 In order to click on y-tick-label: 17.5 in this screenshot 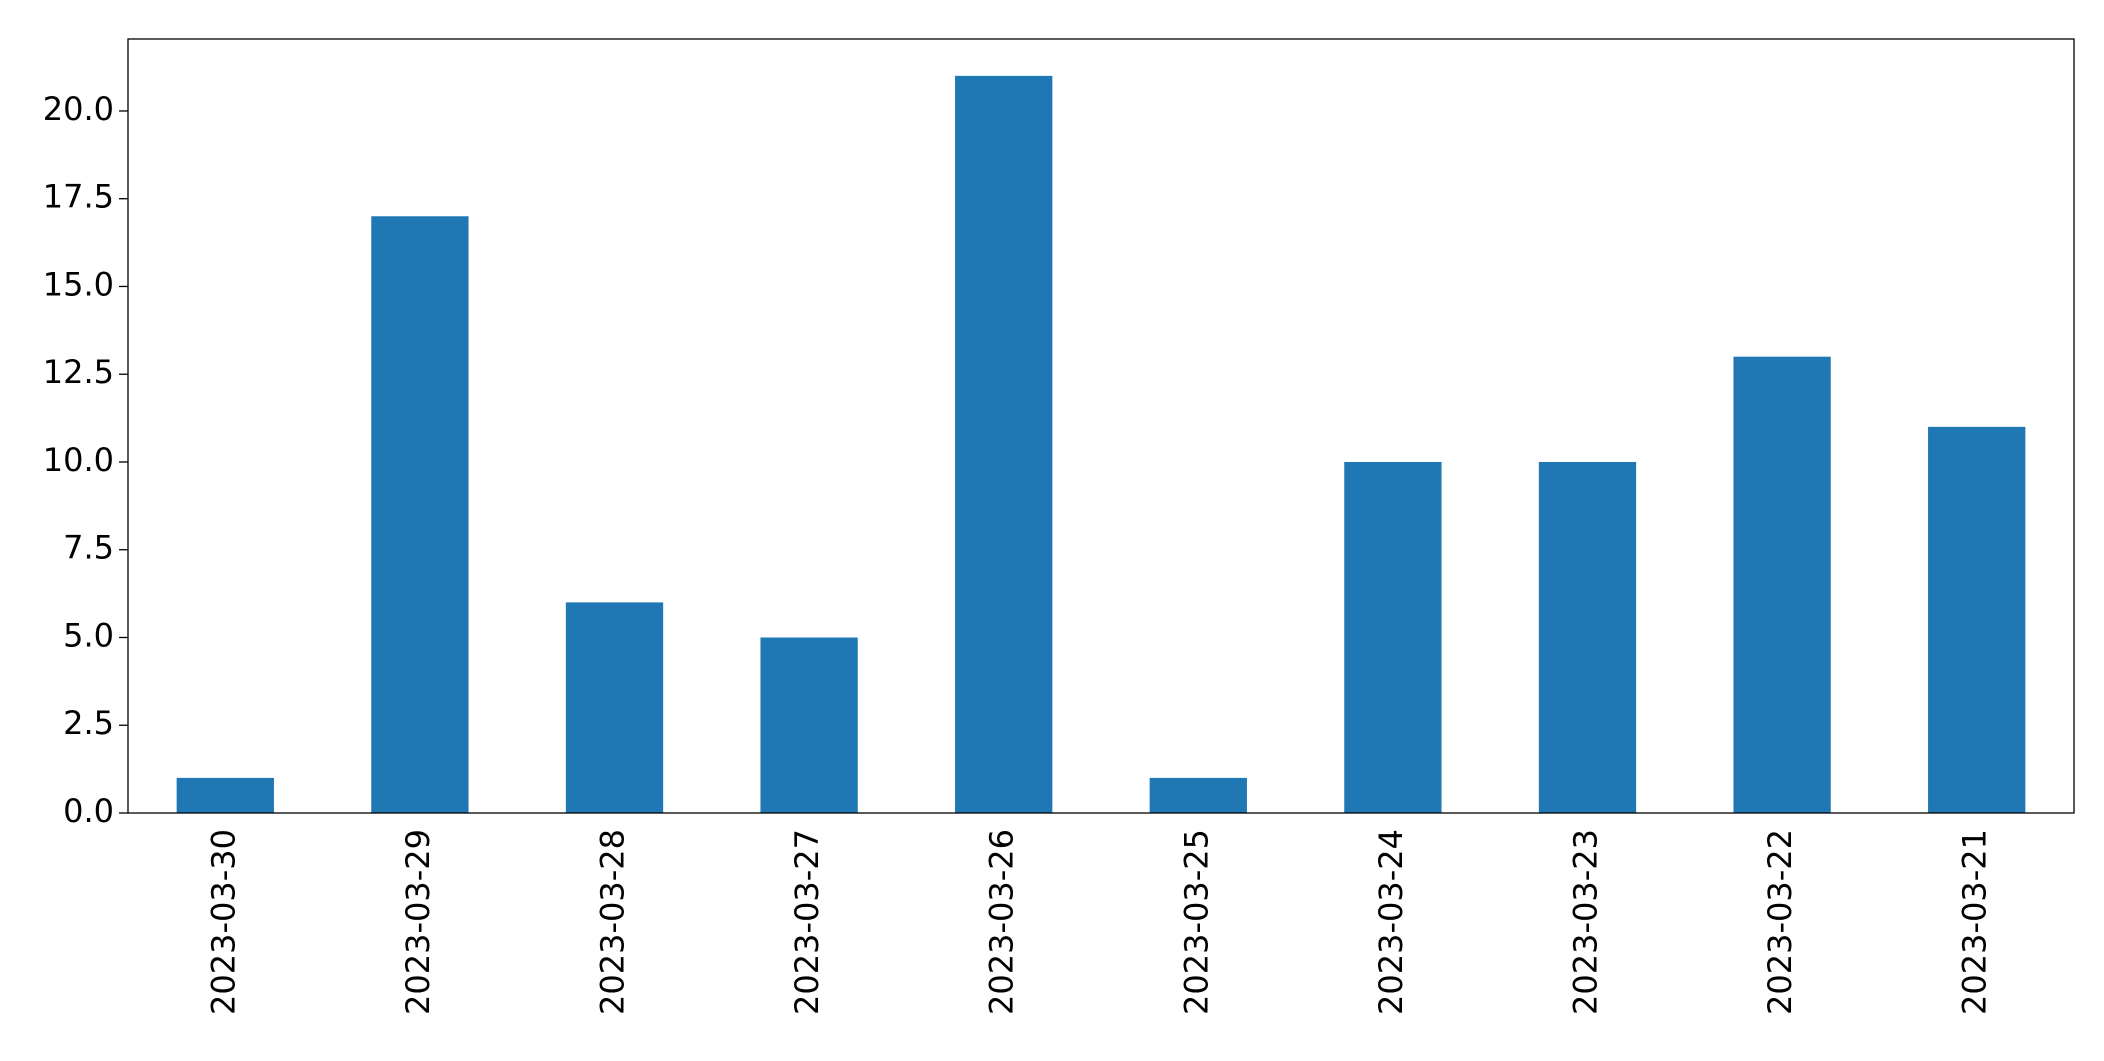, I will do `click(78, 197)`.